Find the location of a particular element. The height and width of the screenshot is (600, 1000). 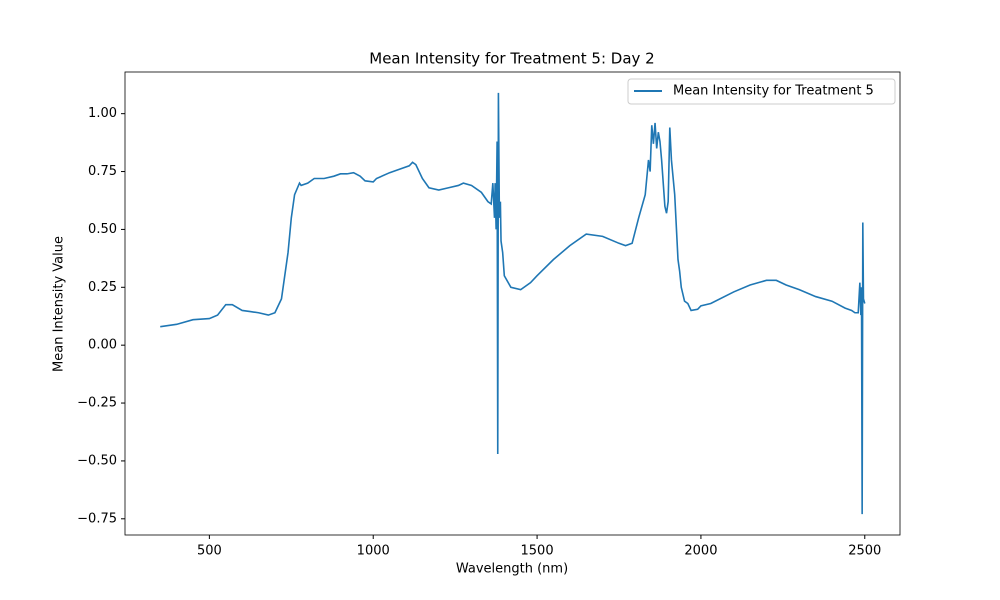

y-tick-label: 0.50 is located at coordinates (102, 229).